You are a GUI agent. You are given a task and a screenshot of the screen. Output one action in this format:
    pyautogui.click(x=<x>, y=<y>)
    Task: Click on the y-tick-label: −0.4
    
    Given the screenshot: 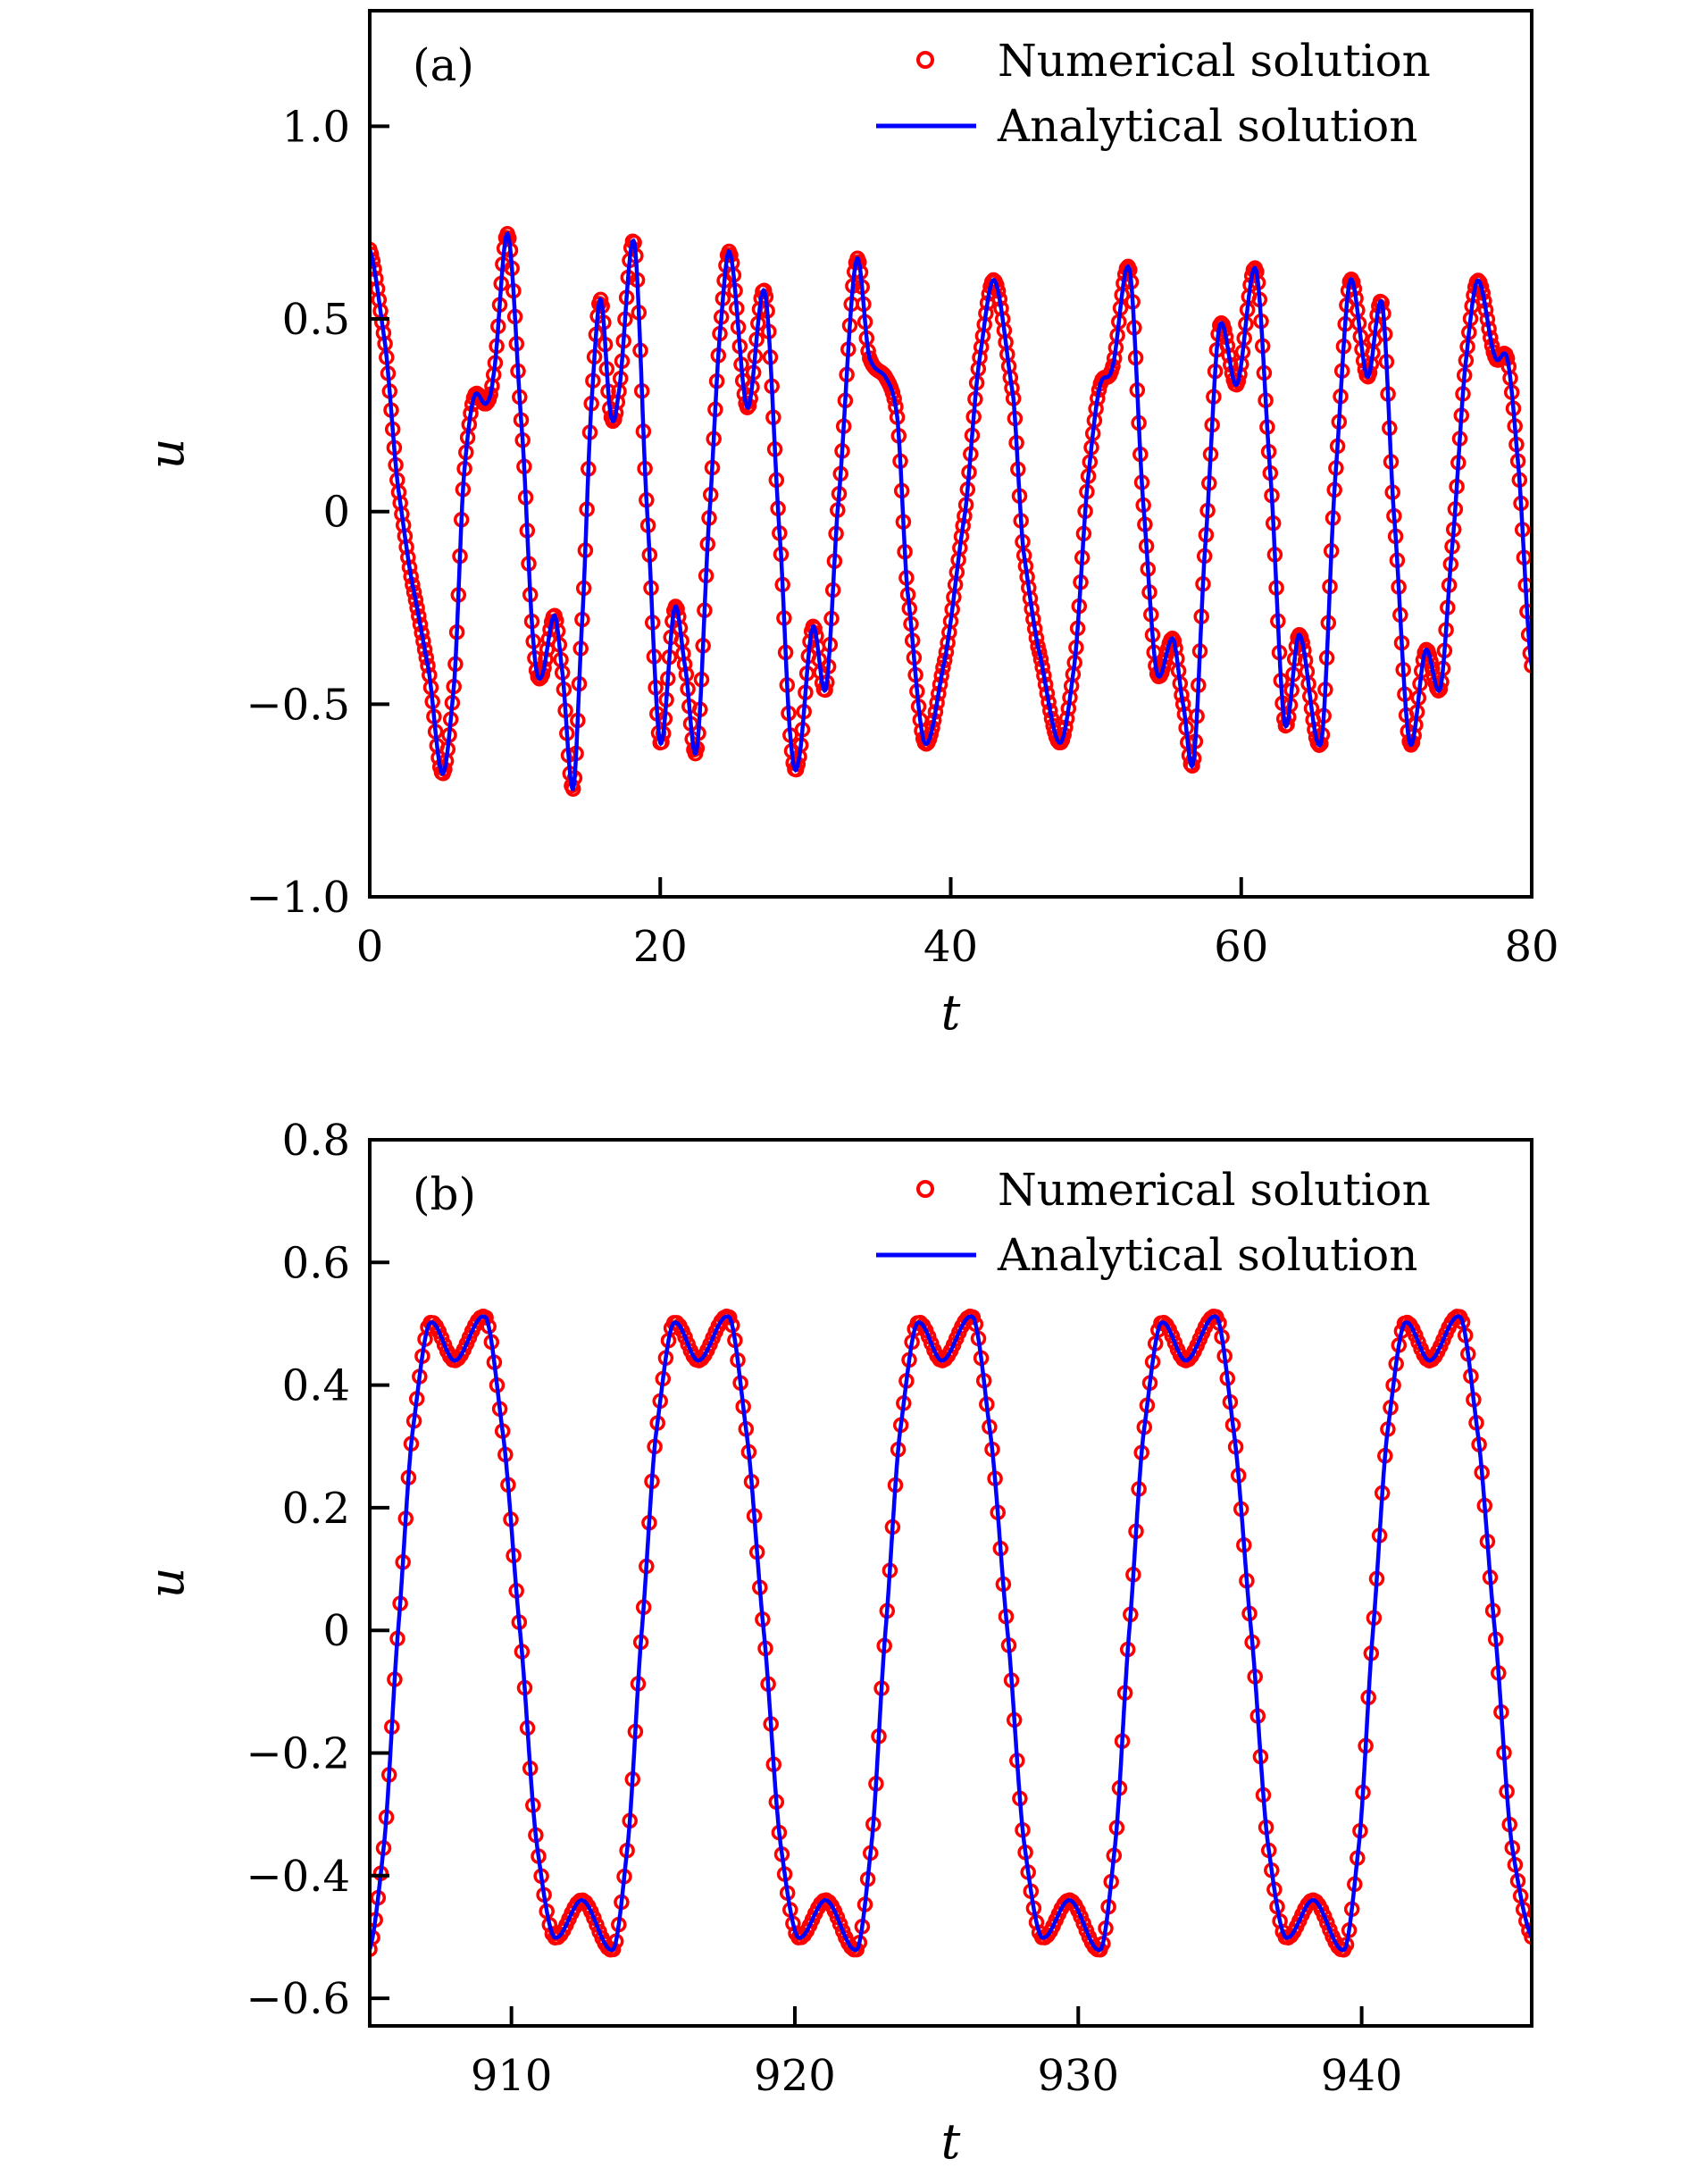 What is the action you would take?
    pyautogui.click(x=298, y=1877)
    